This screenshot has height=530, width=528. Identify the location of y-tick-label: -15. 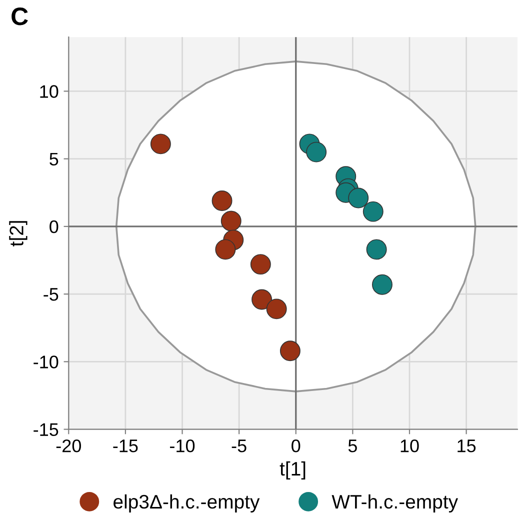
(46, 429).